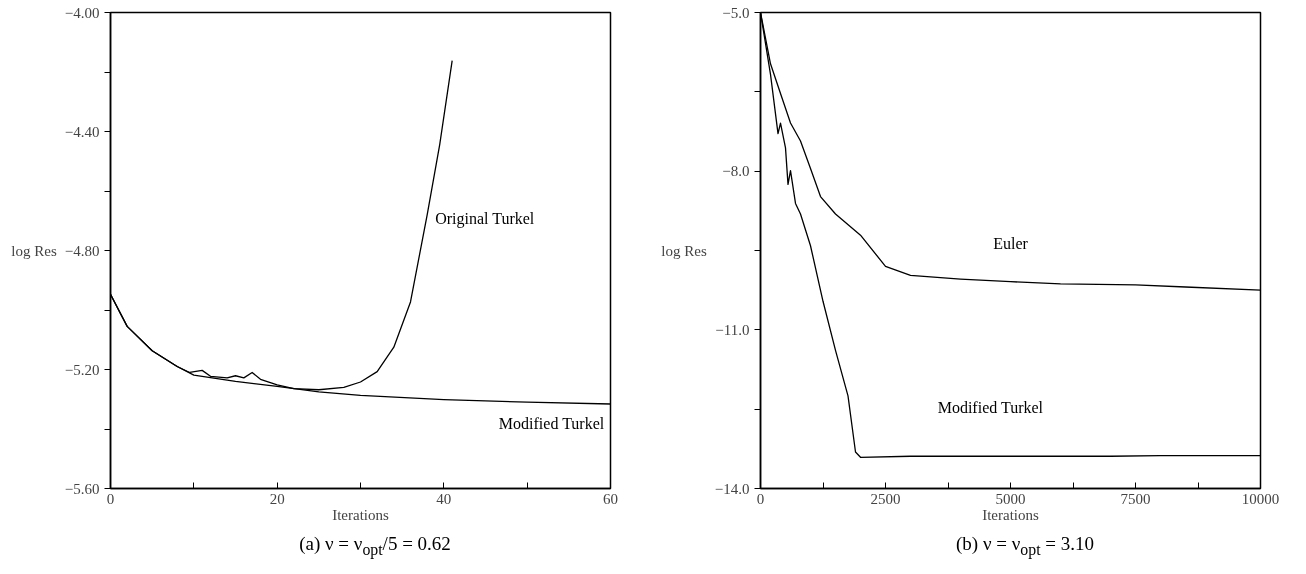  I want to click on series-label: Euler, so click(1011, 243).